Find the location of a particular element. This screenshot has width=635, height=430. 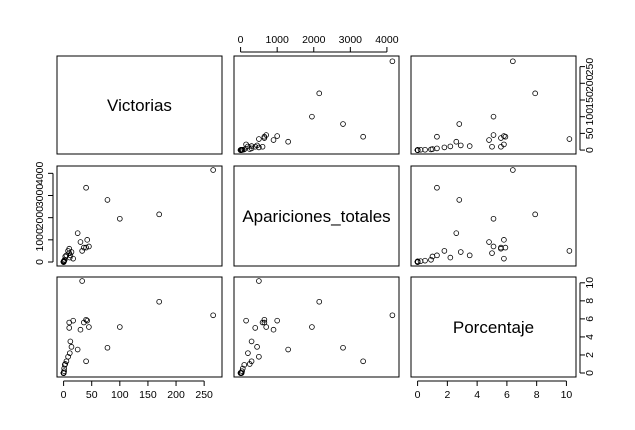

x-tick-label: 10 is located at coordinates (567, 395).